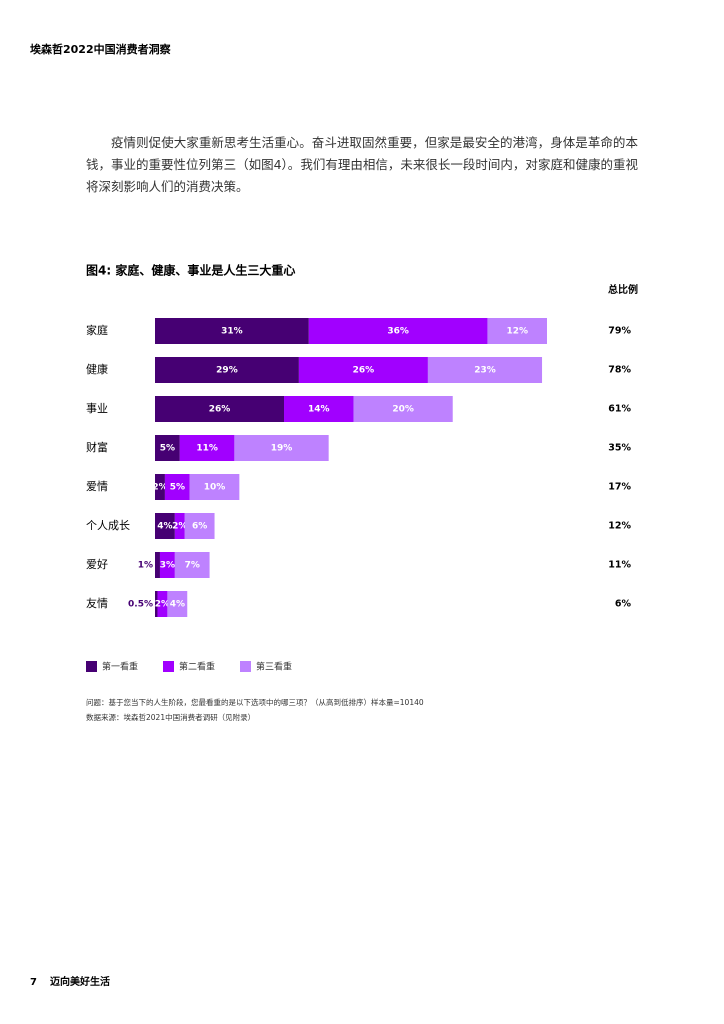 The image size is (724, 1024). I want to click on footer-title: 迈向美好生活, so click(80, 981).